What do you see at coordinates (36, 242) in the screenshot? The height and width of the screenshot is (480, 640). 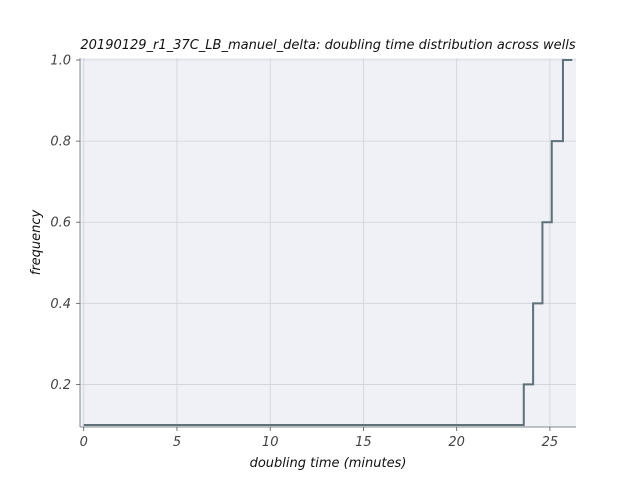 I see `y-axis-label: frequency` at bounding box center [36, 242].